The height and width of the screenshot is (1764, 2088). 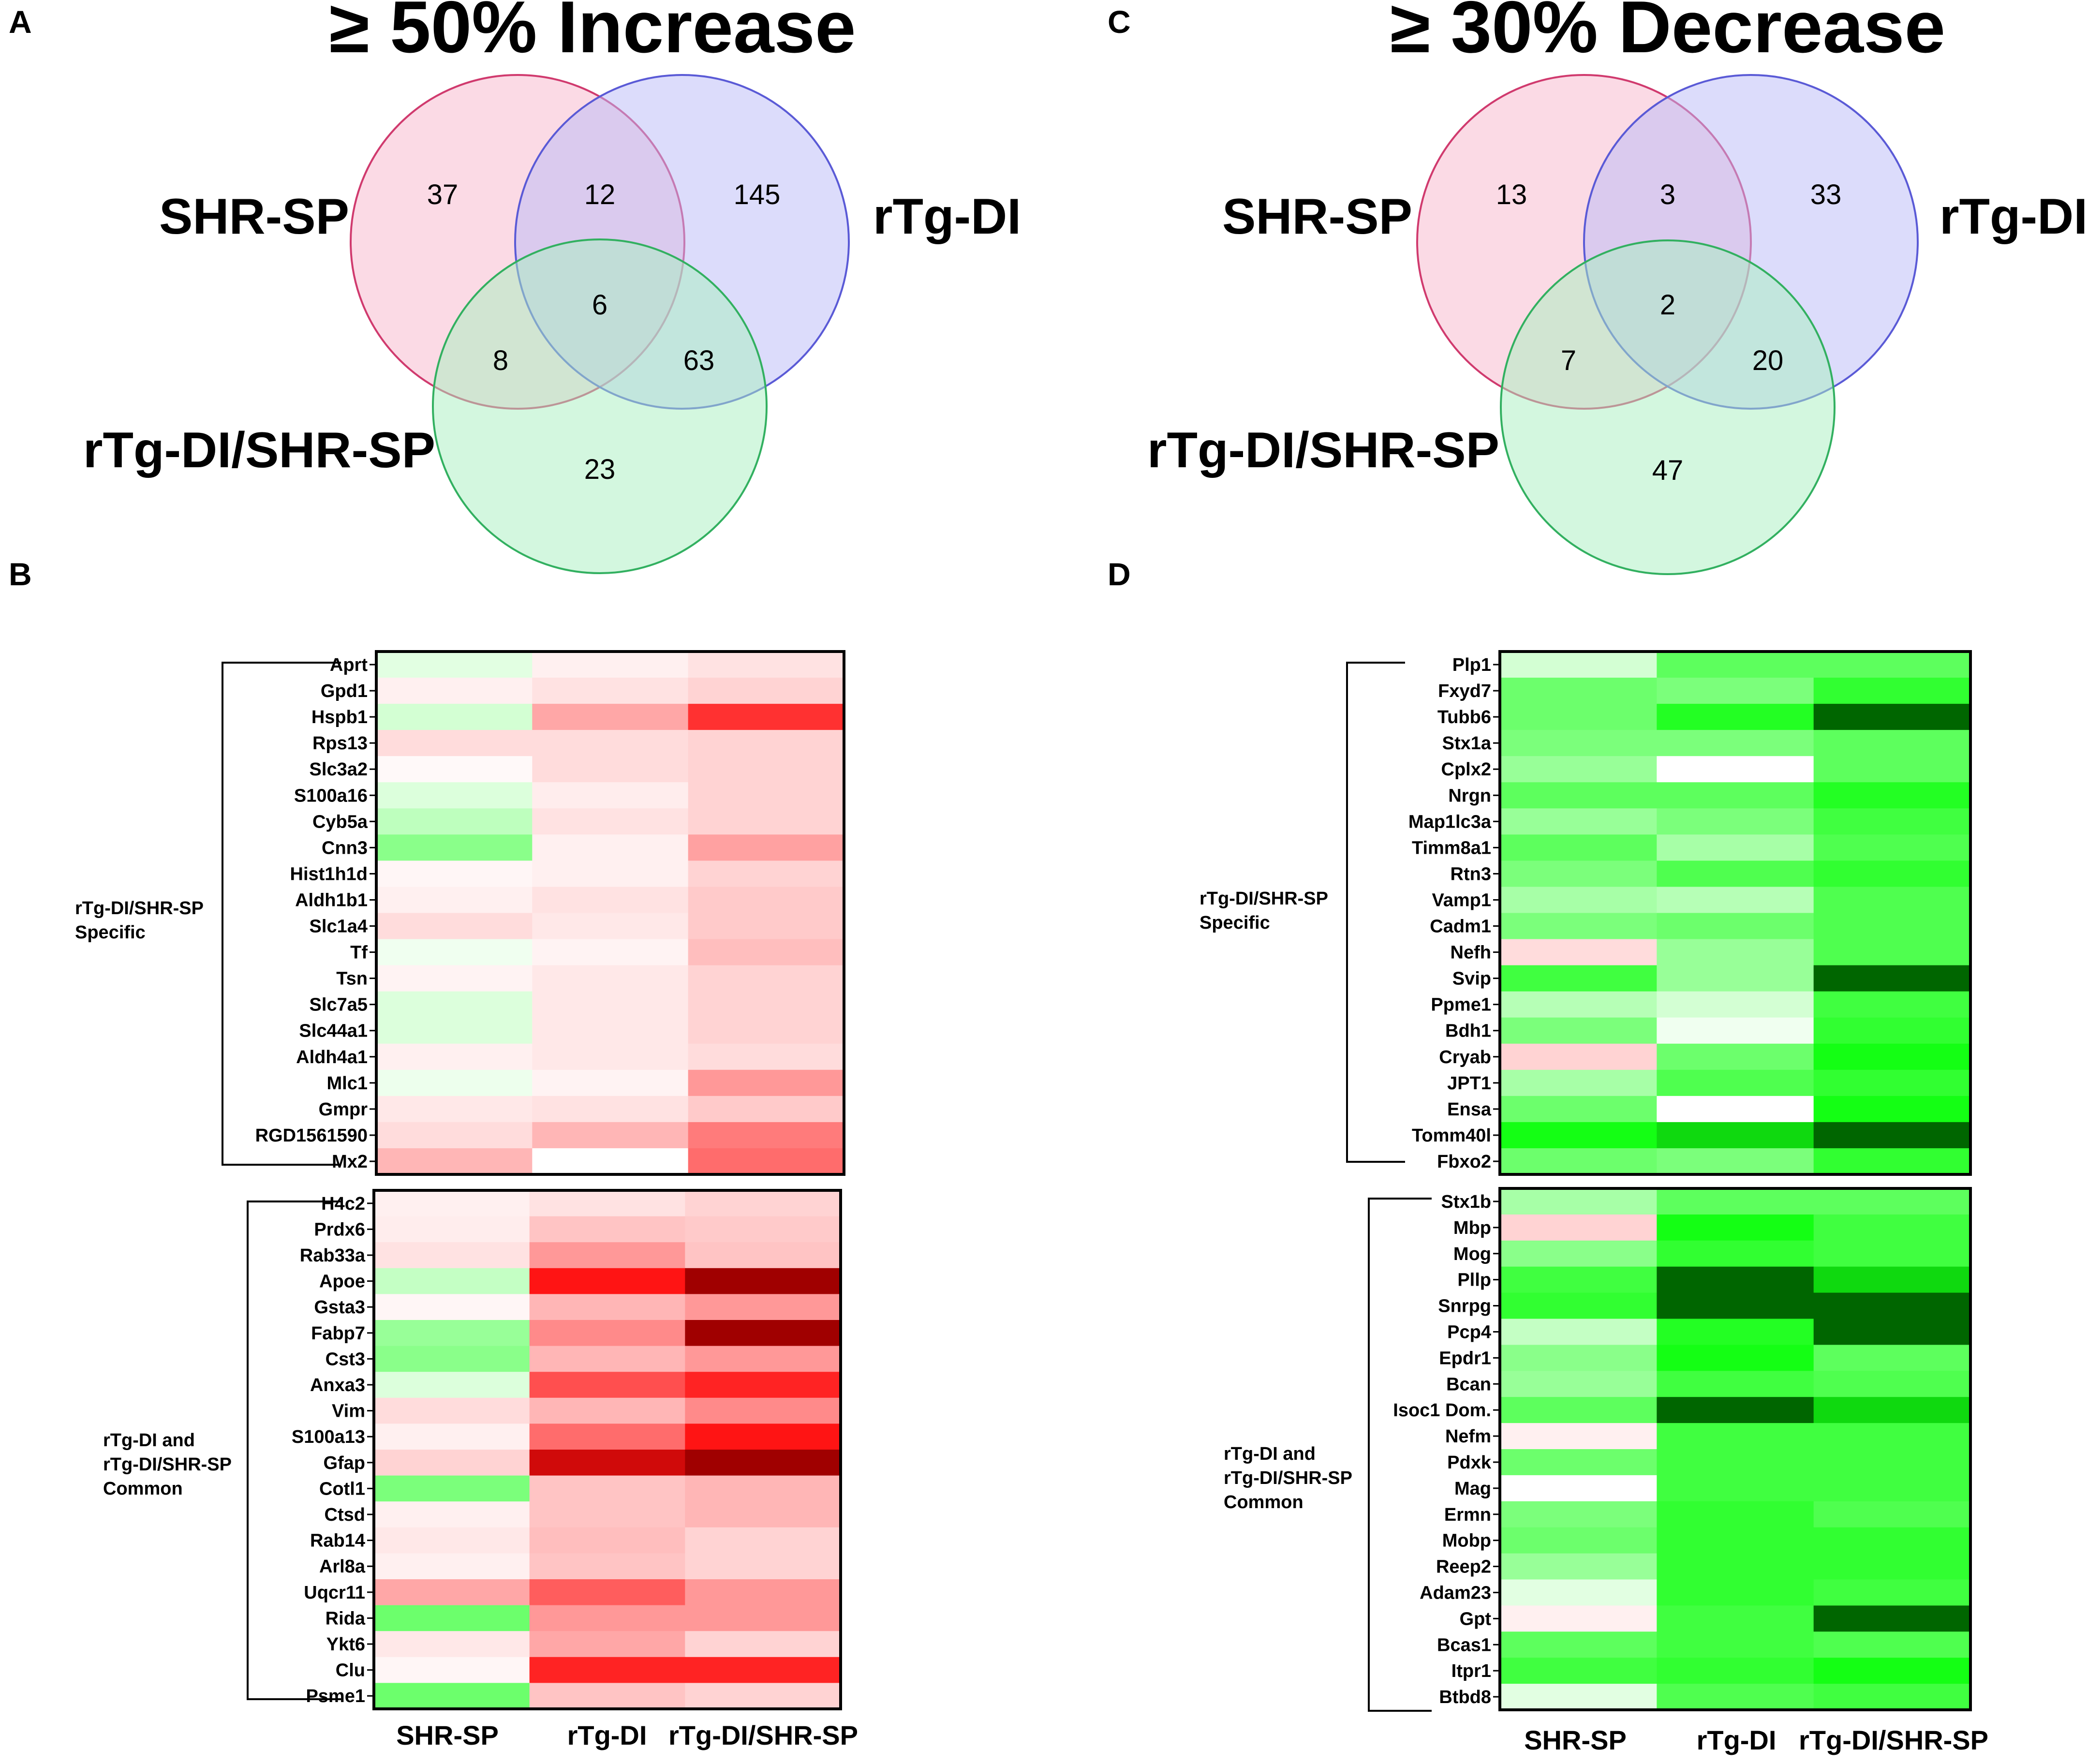 I want to click on heatmap-b-cell-tf-rtg-di, so click(x=610, y=952).